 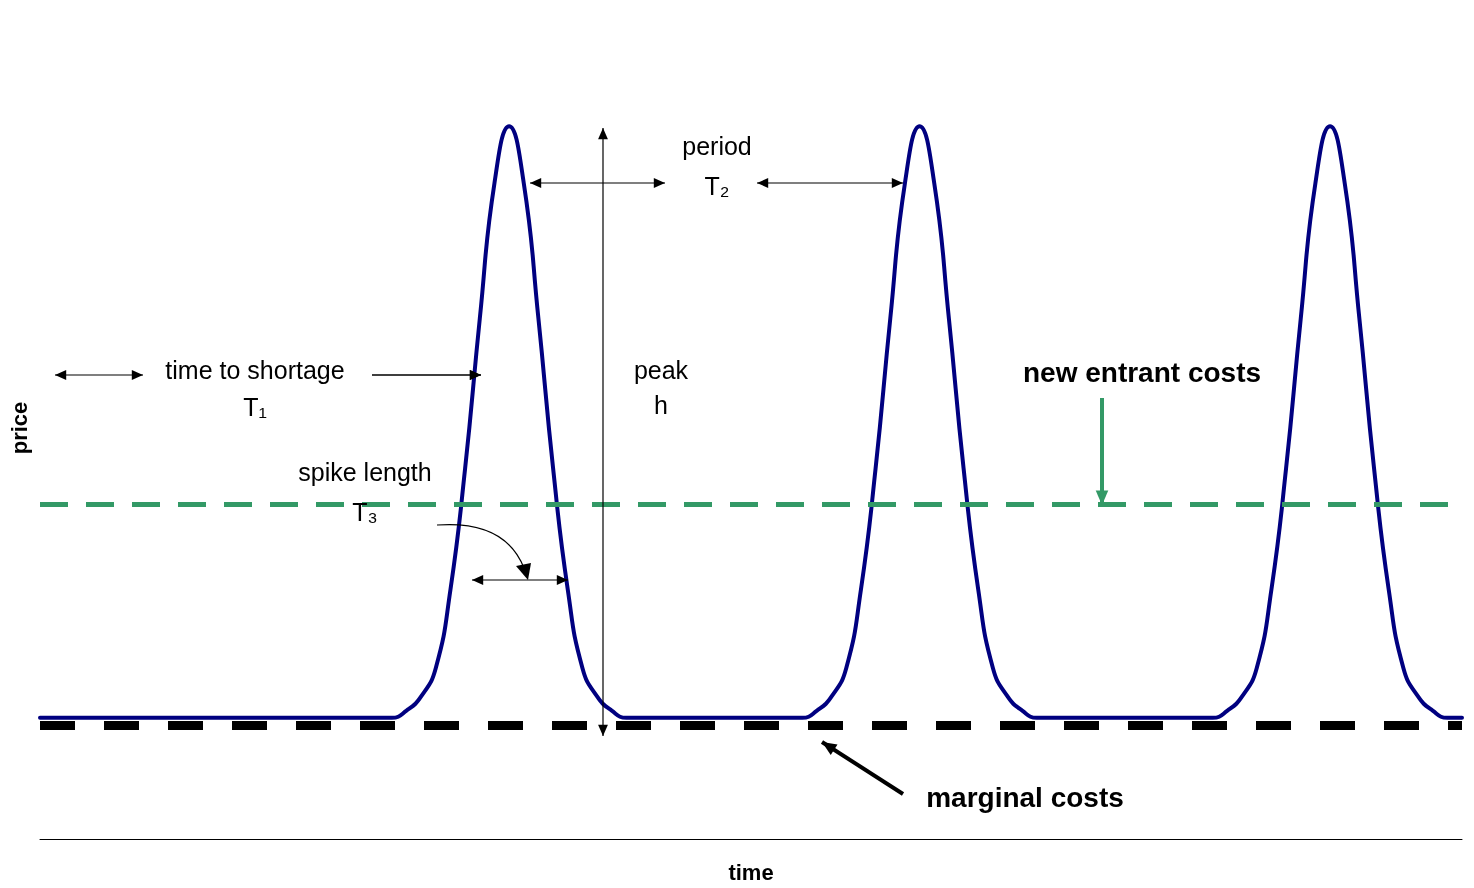 What do you see at coordinates (717, 165) in the screenshot?
I see `annotation: period T₂` at bounding box center [717, 165].